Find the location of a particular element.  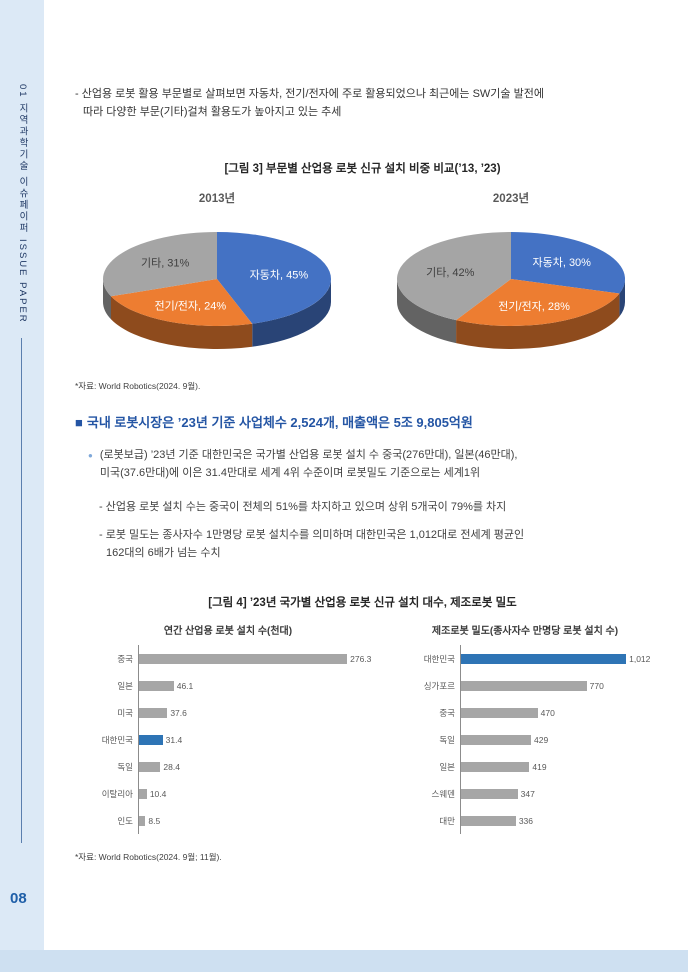

sidebar-divider is located at coordinates (21, 590).